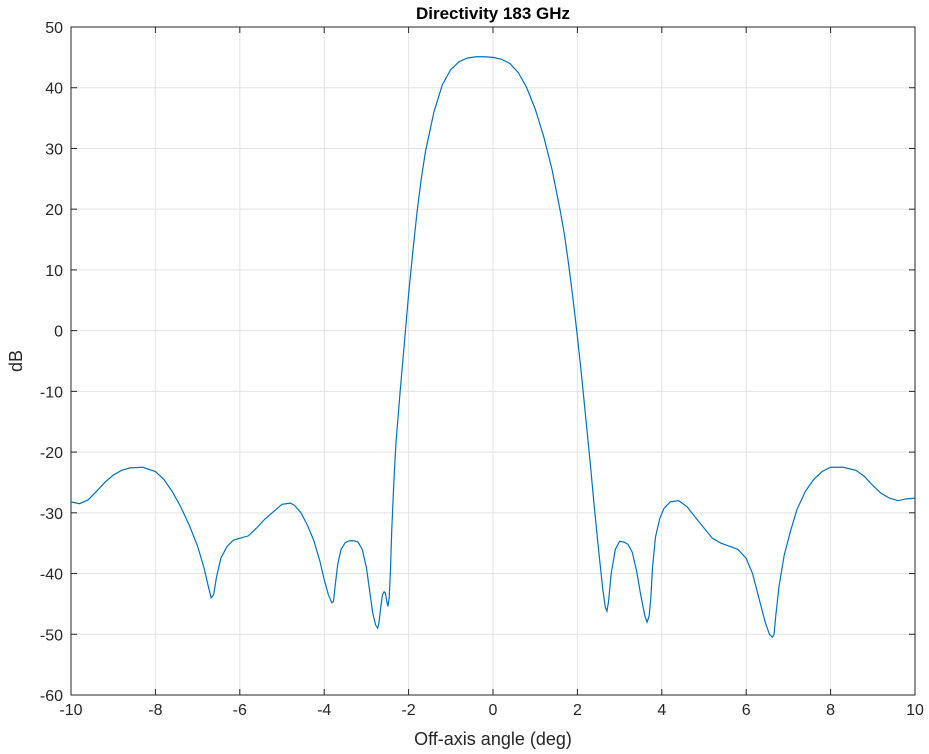 The height and width of the screenshot is (754, 929). I want to click on x-tick-label: 4, so click(661, 710).